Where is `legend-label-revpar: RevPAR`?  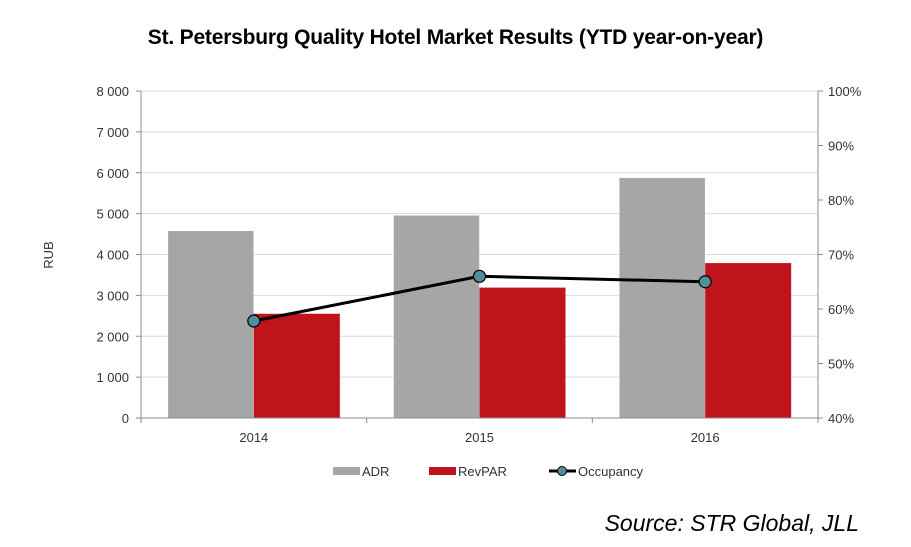 legend-label-revpar: RevPAR is located at coordinates (482, 471).